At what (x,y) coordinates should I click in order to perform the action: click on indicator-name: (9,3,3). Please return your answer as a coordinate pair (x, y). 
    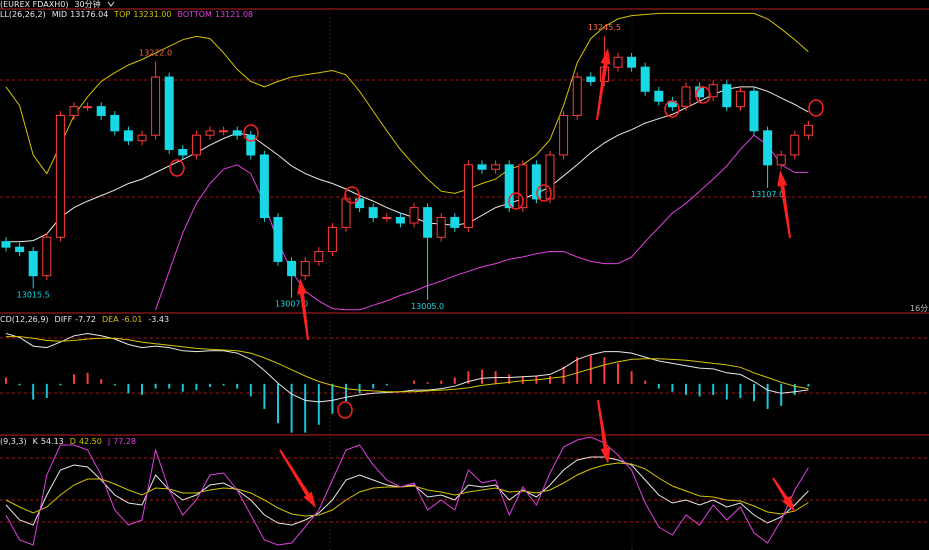
    Looking at the image, I should click on (13, 441).